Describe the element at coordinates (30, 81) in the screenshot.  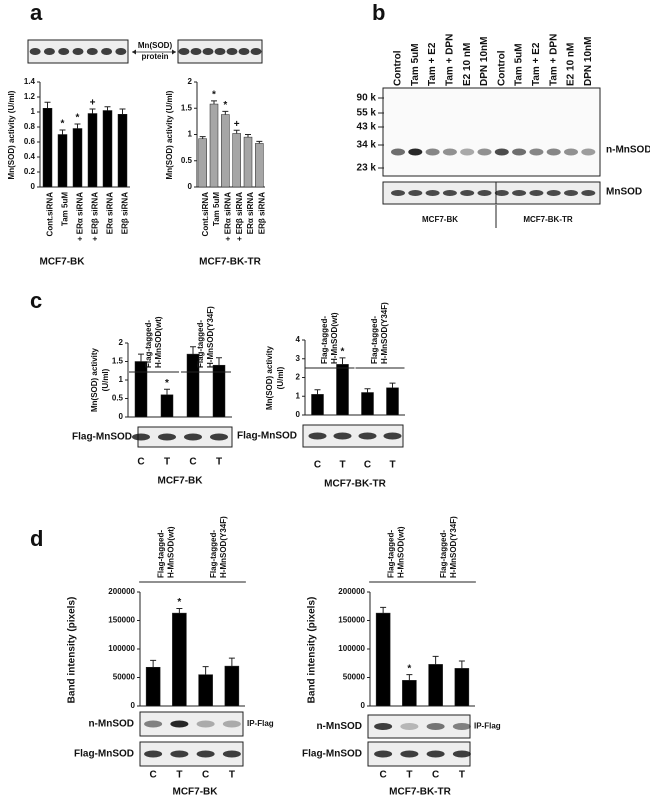
I see `y-tick-label: 1.4` at that location.